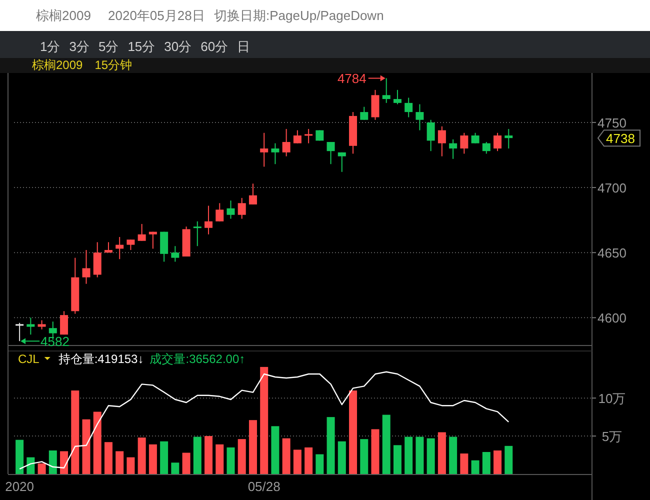  Describe the element at coordinates (198, 359) in the screenshot. I see `series-label: 成交量:36562.00↑` at that location.